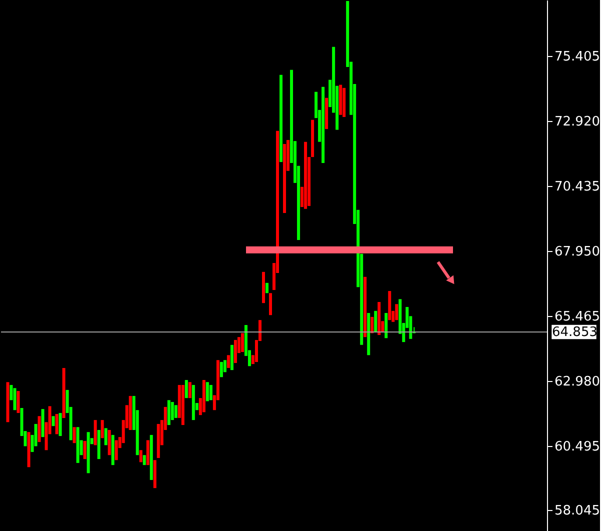 The width and height of the screenshot is (603, 531). I want to click on y-tick-label: 67.950, so click(577, 252).